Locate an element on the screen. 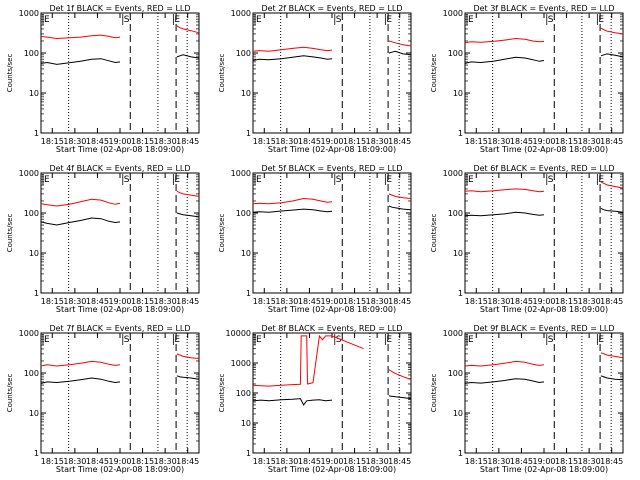 The image size is (640, 480). panel-title: Det 1f BLACK = Events, RED = LLD is located at coordinates (119, 8).